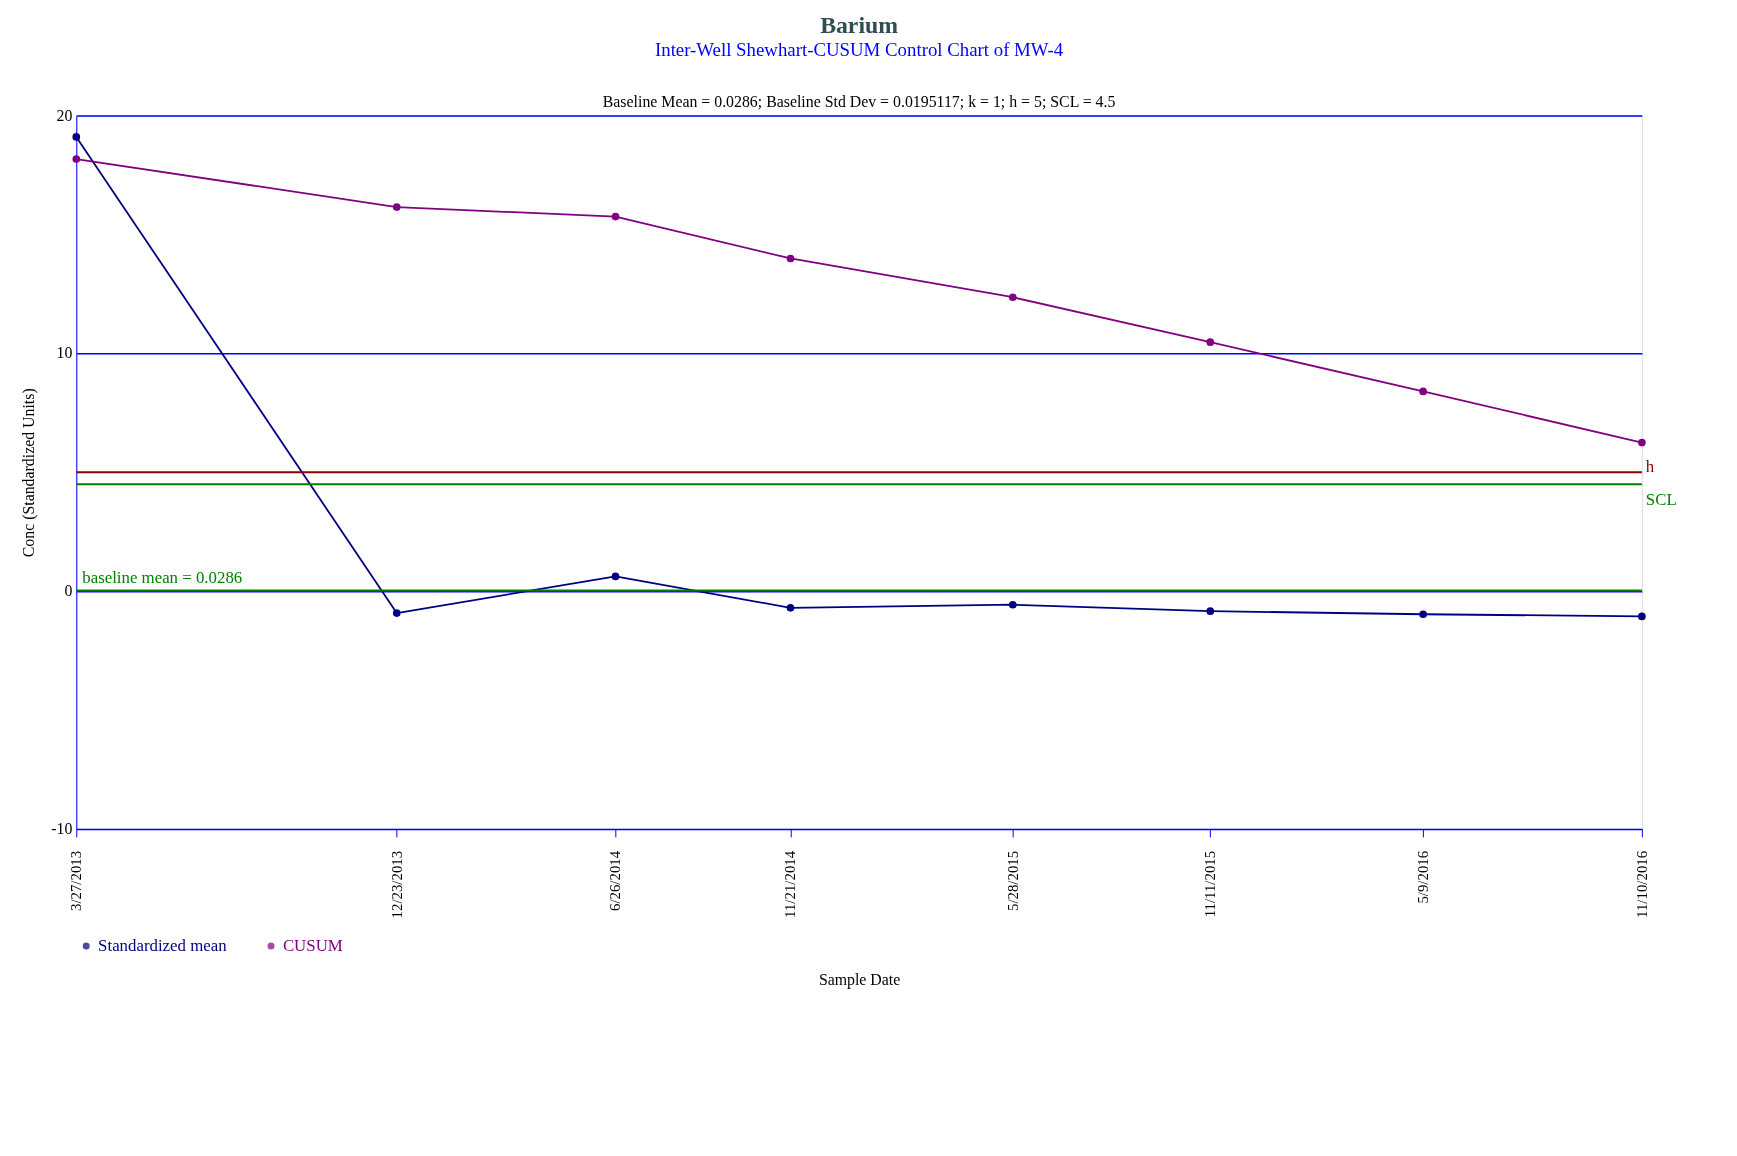 This screenshot has width=1737, height=1156. What do you see at coordinates (163, 945) in the screenshot?
I see `legend-label: Standardized mean` at bounding box center [163, 945].